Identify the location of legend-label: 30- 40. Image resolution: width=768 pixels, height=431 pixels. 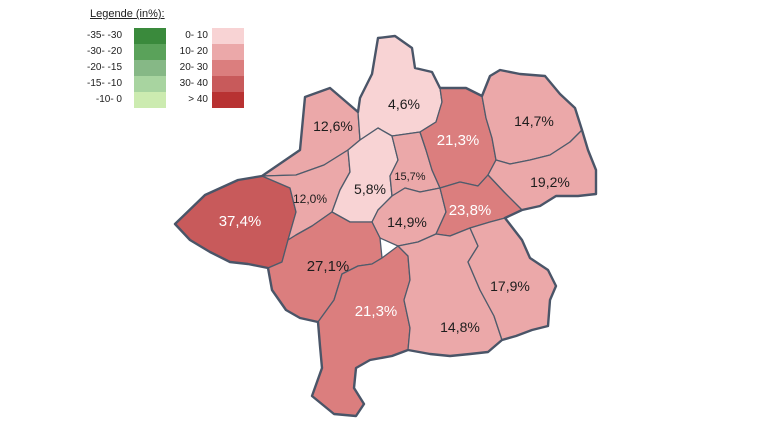
(193, 83).